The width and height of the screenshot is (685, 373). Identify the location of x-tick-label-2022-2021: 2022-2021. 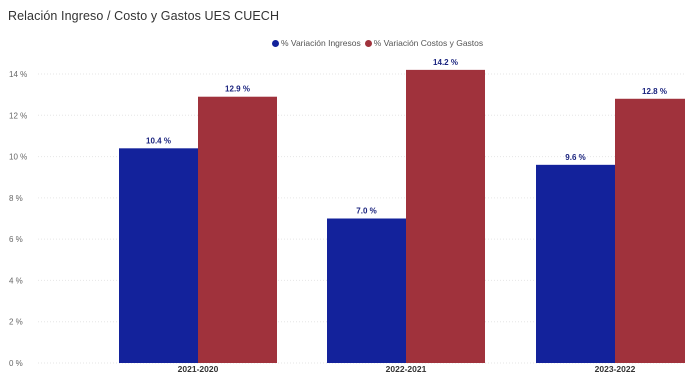
(406, 368).